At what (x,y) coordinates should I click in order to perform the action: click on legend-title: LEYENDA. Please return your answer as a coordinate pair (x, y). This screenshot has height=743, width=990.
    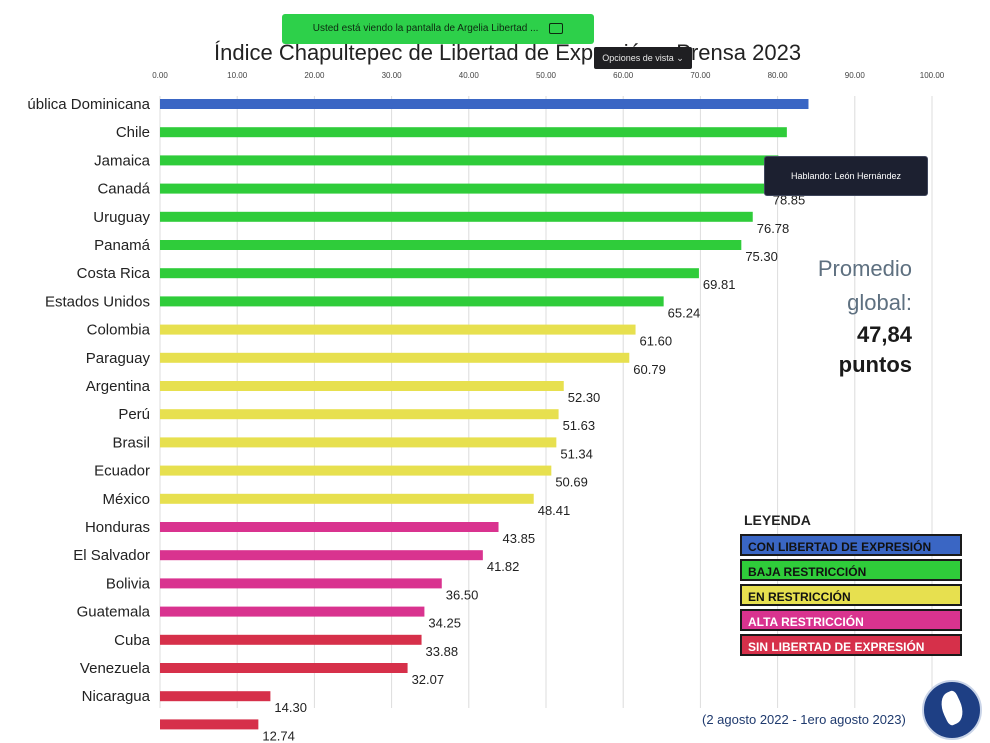
    Looking at the image, I should click on (777, 520).